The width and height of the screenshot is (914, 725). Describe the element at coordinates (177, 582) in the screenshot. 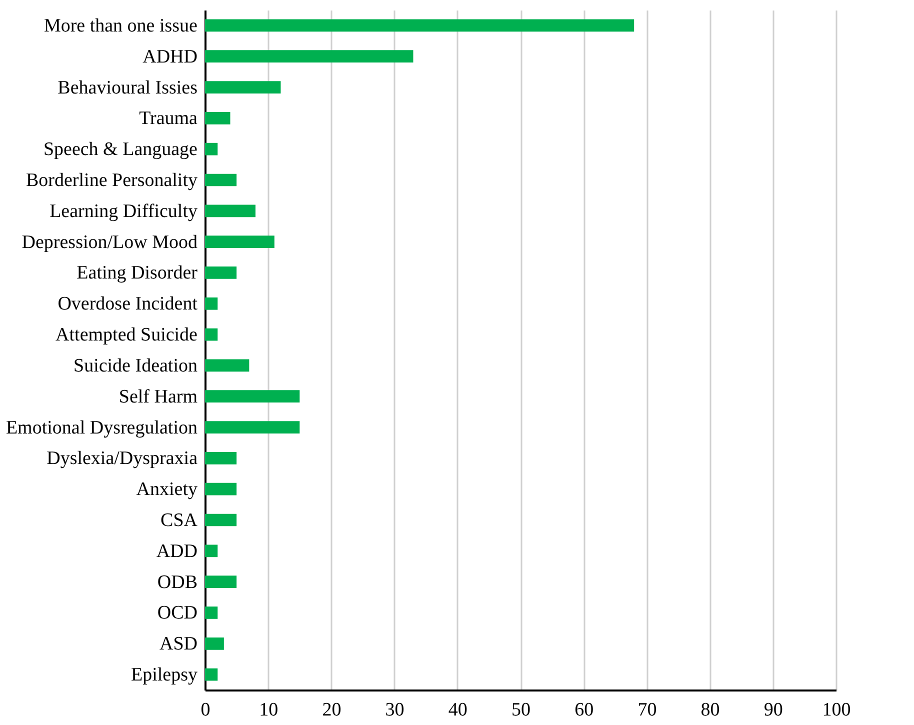

I see `y-tick-label: ODB` at that location.